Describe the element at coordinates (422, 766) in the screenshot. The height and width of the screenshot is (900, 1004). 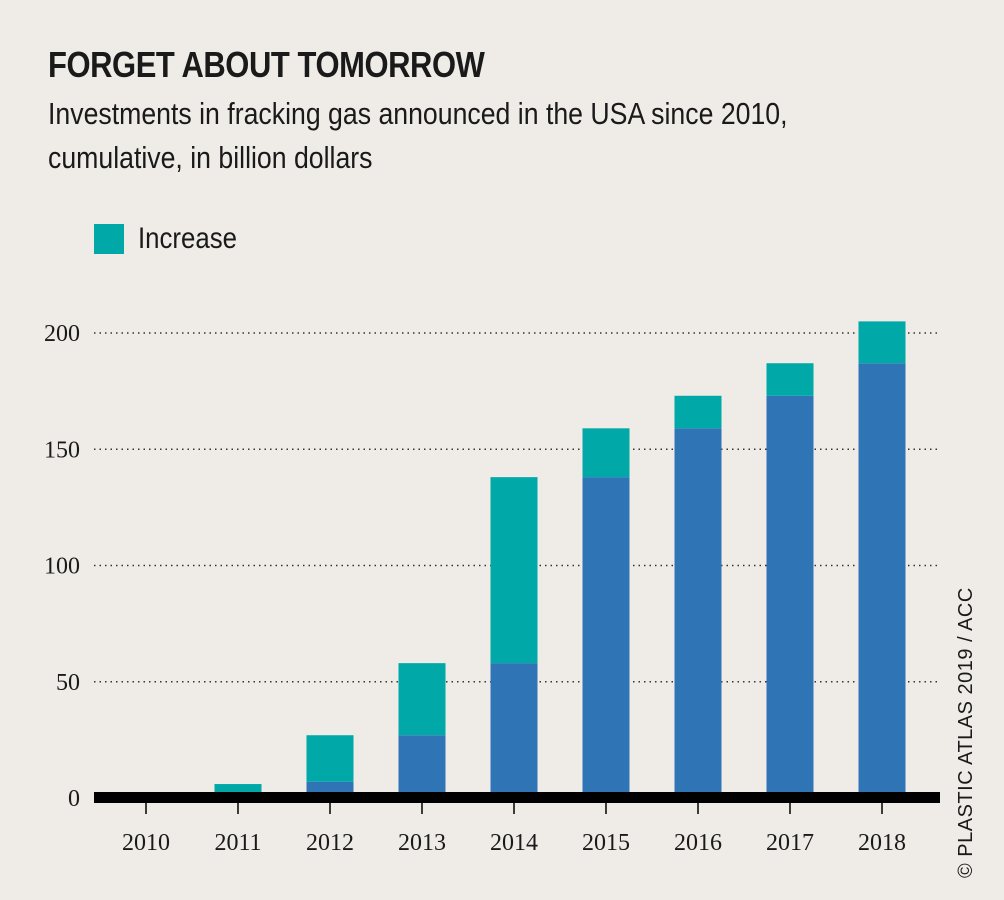
I see `bar-base-2013` at that location.